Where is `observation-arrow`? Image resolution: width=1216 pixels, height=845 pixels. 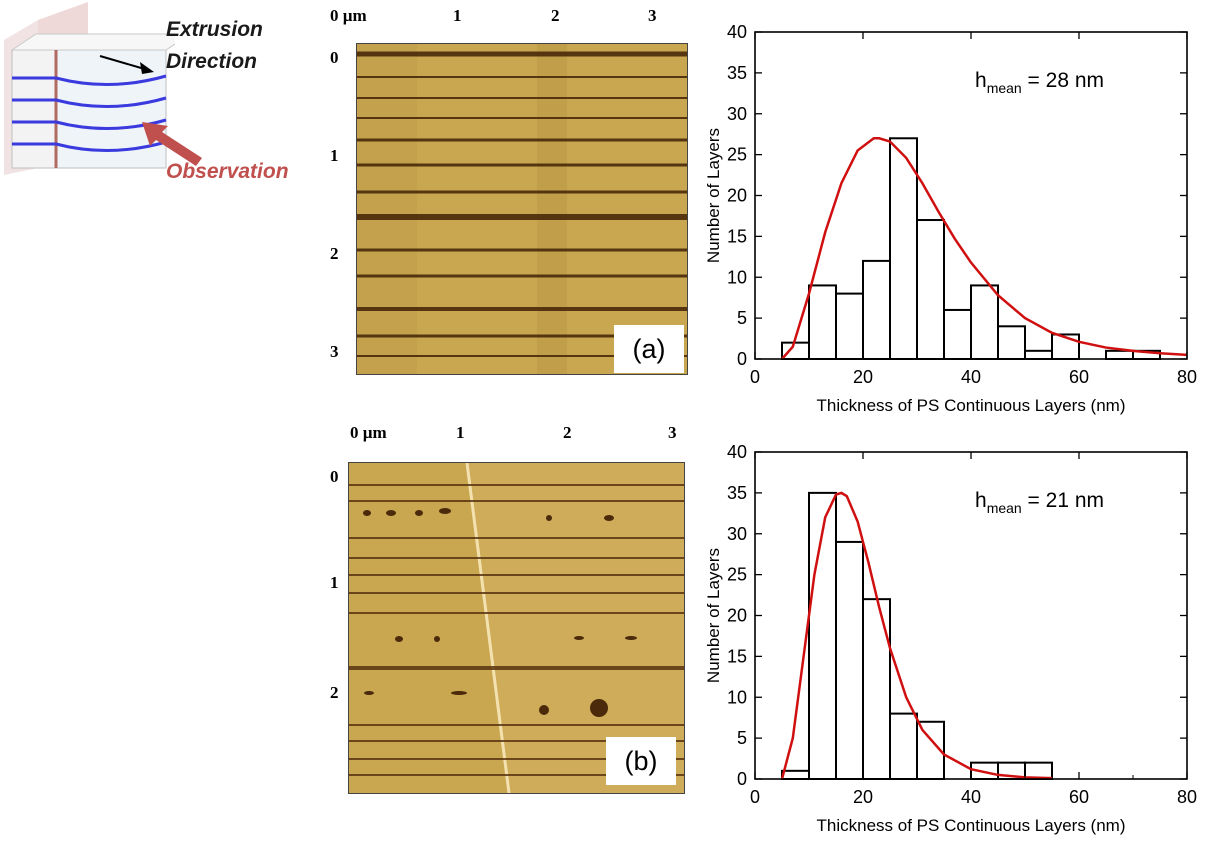
observation-arrow is located at coordinates (172, 144).